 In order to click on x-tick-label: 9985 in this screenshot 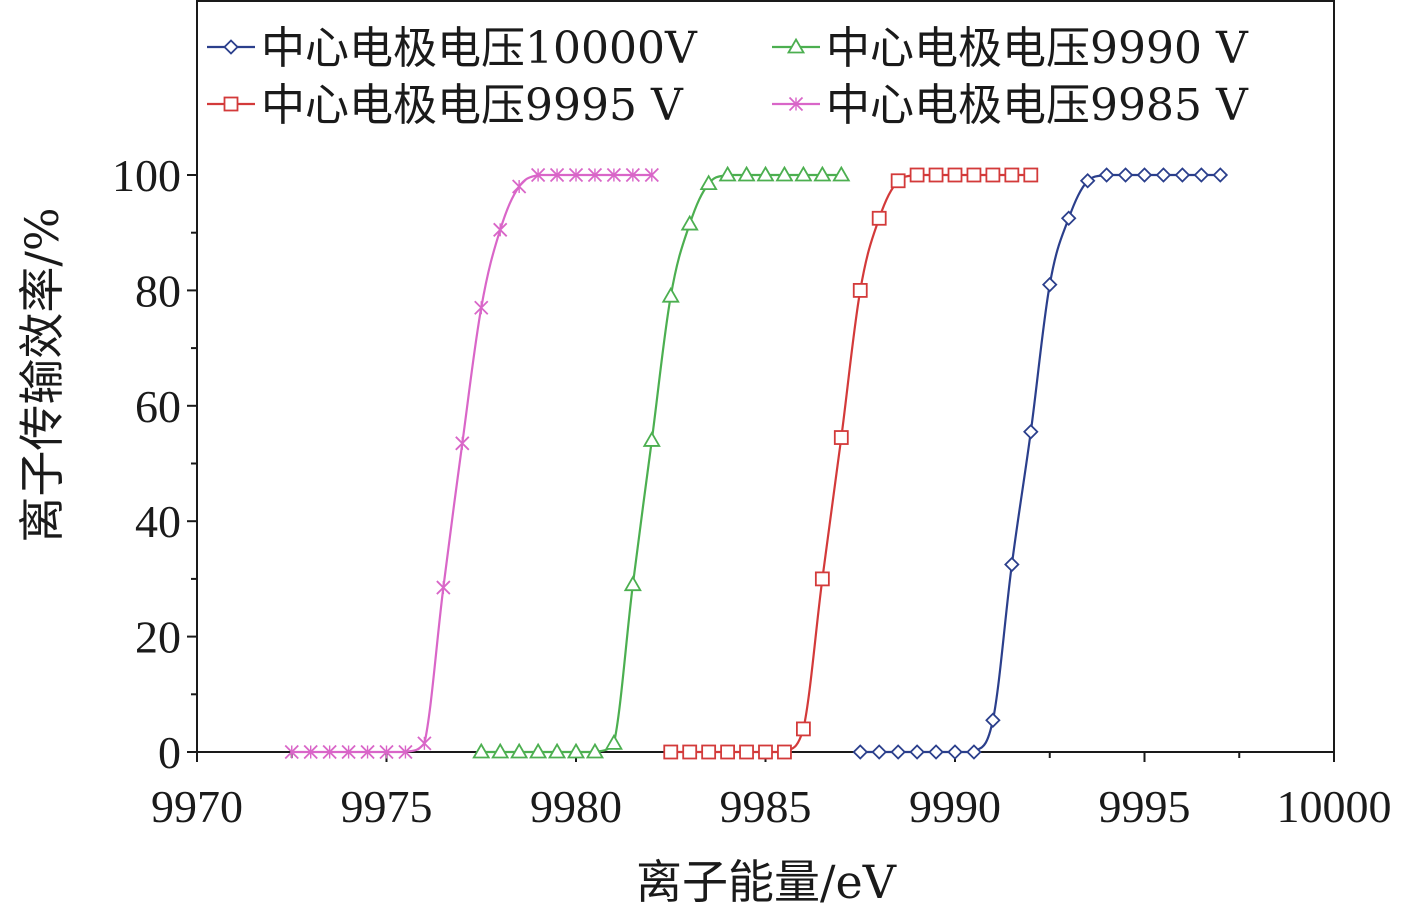, I will do `click(766, 806)`.